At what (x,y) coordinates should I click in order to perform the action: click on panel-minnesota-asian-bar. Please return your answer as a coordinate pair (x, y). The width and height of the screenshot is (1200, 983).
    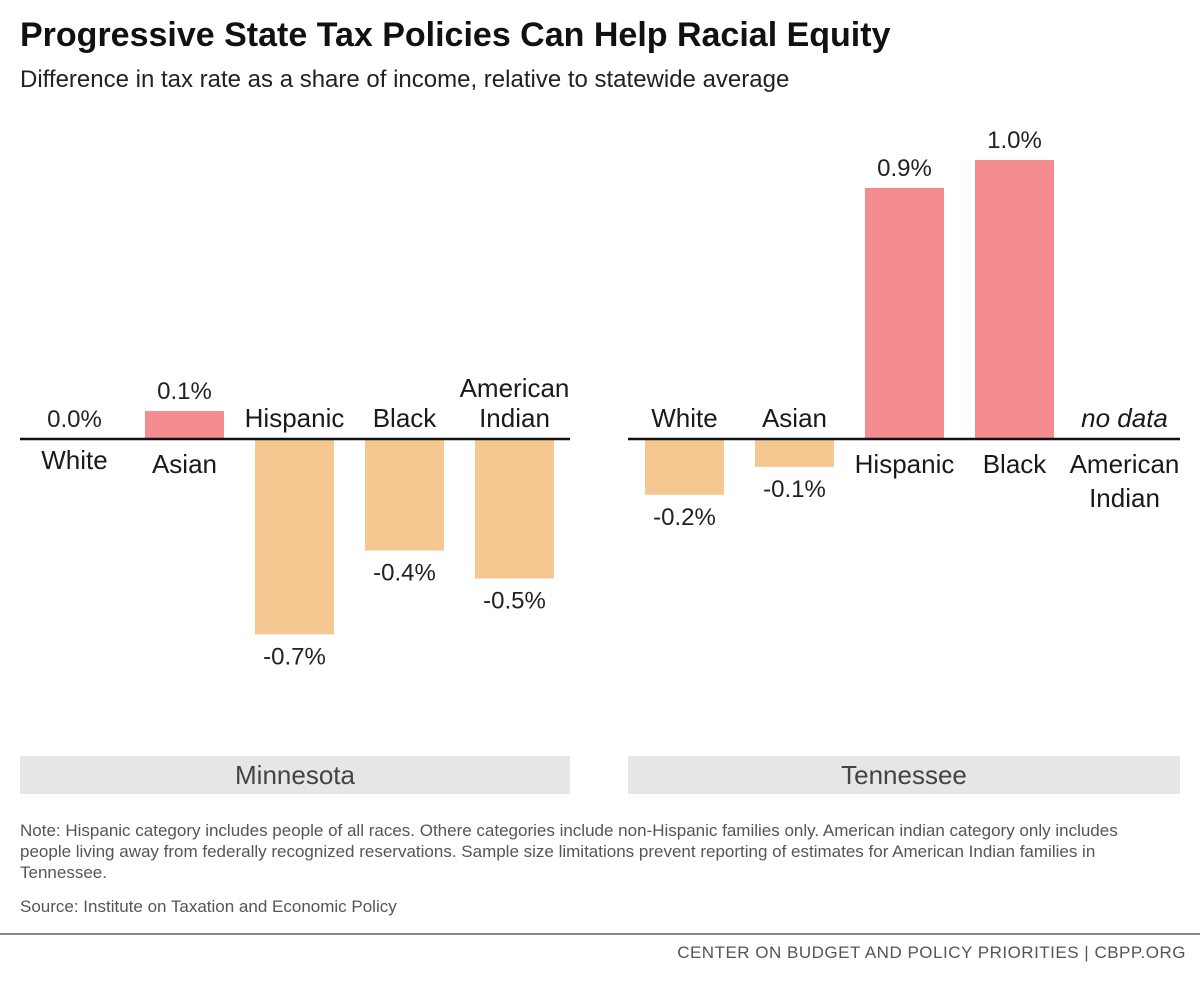
    Looking at the image, I should click on (184, 425).